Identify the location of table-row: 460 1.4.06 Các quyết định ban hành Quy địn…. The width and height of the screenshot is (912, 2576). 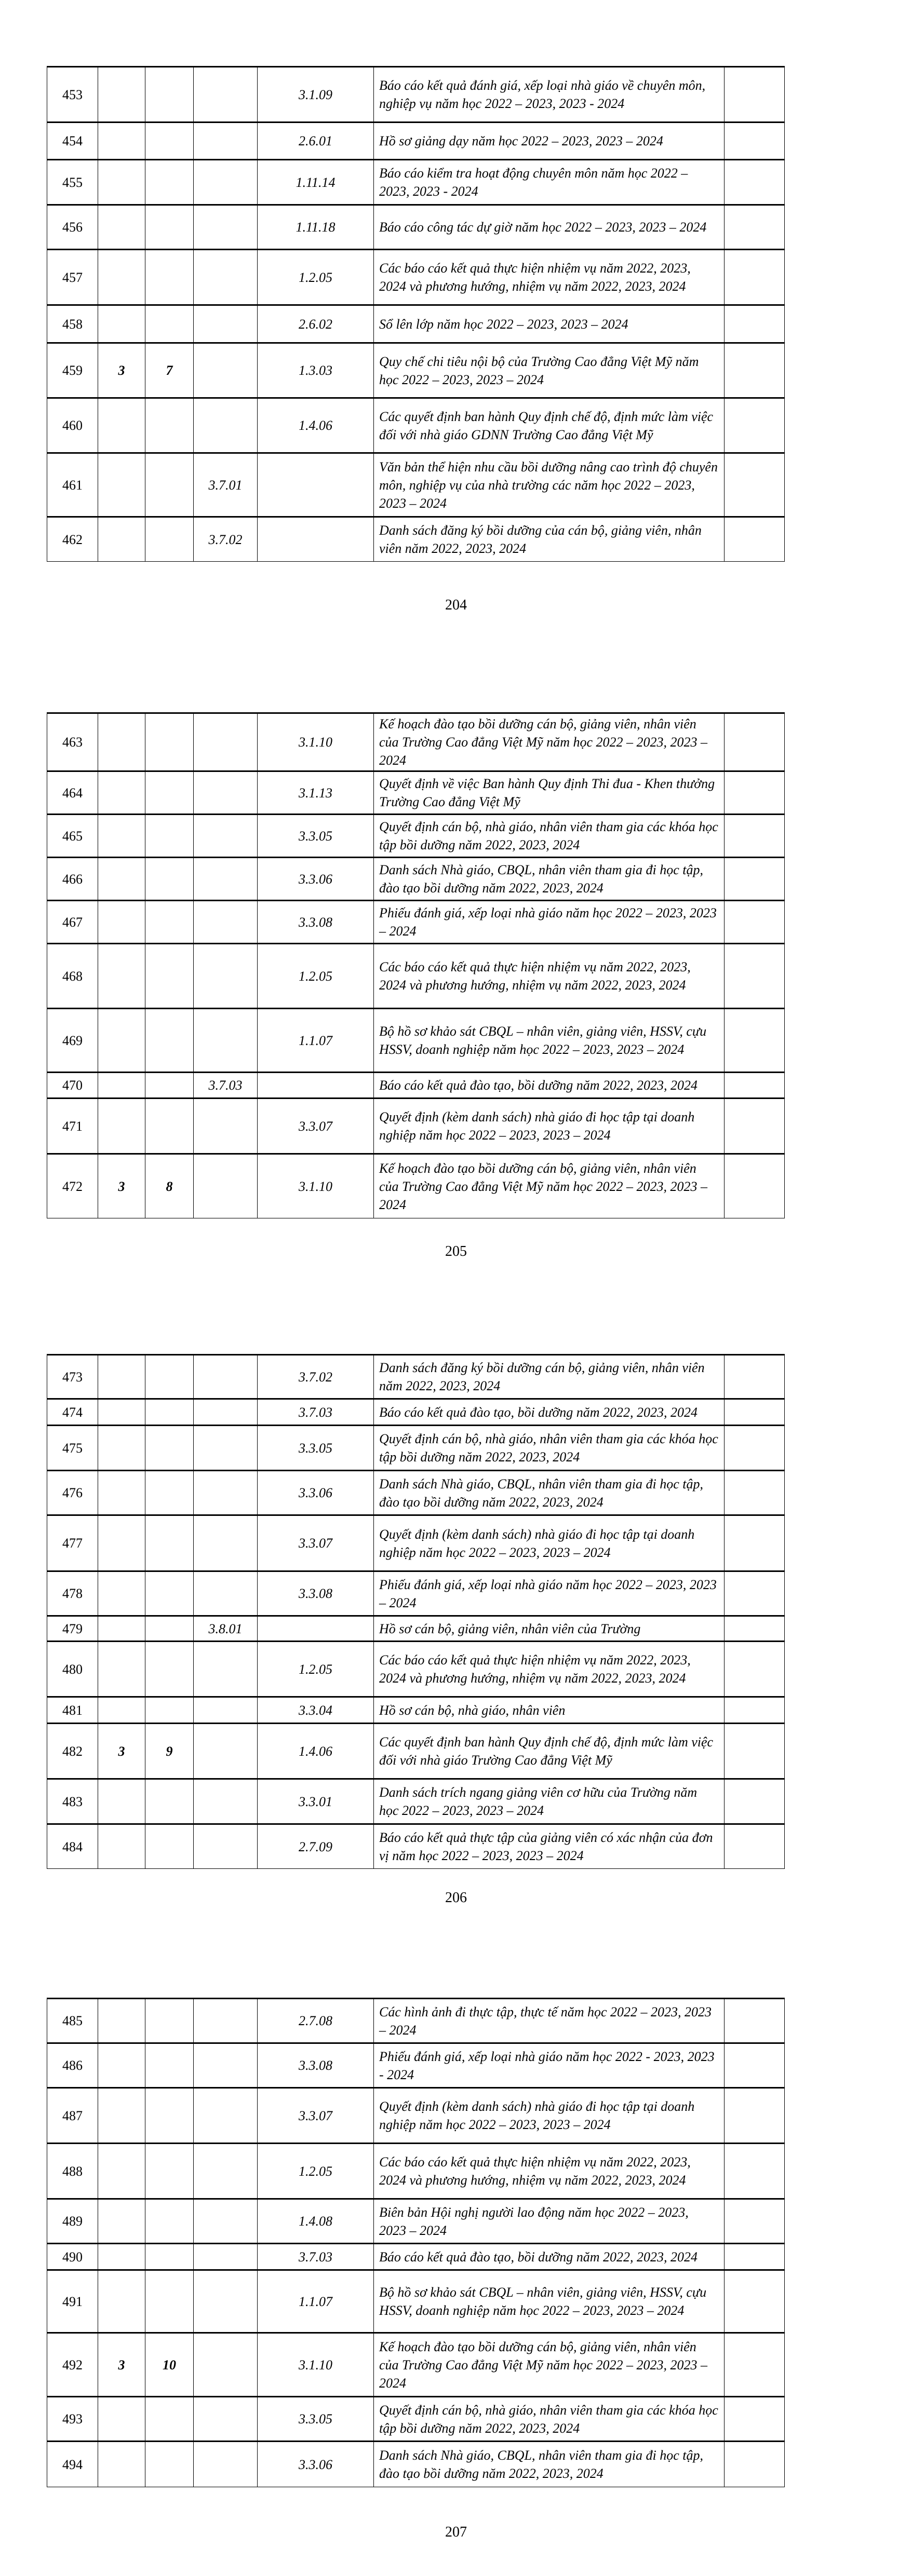
(416, 425).